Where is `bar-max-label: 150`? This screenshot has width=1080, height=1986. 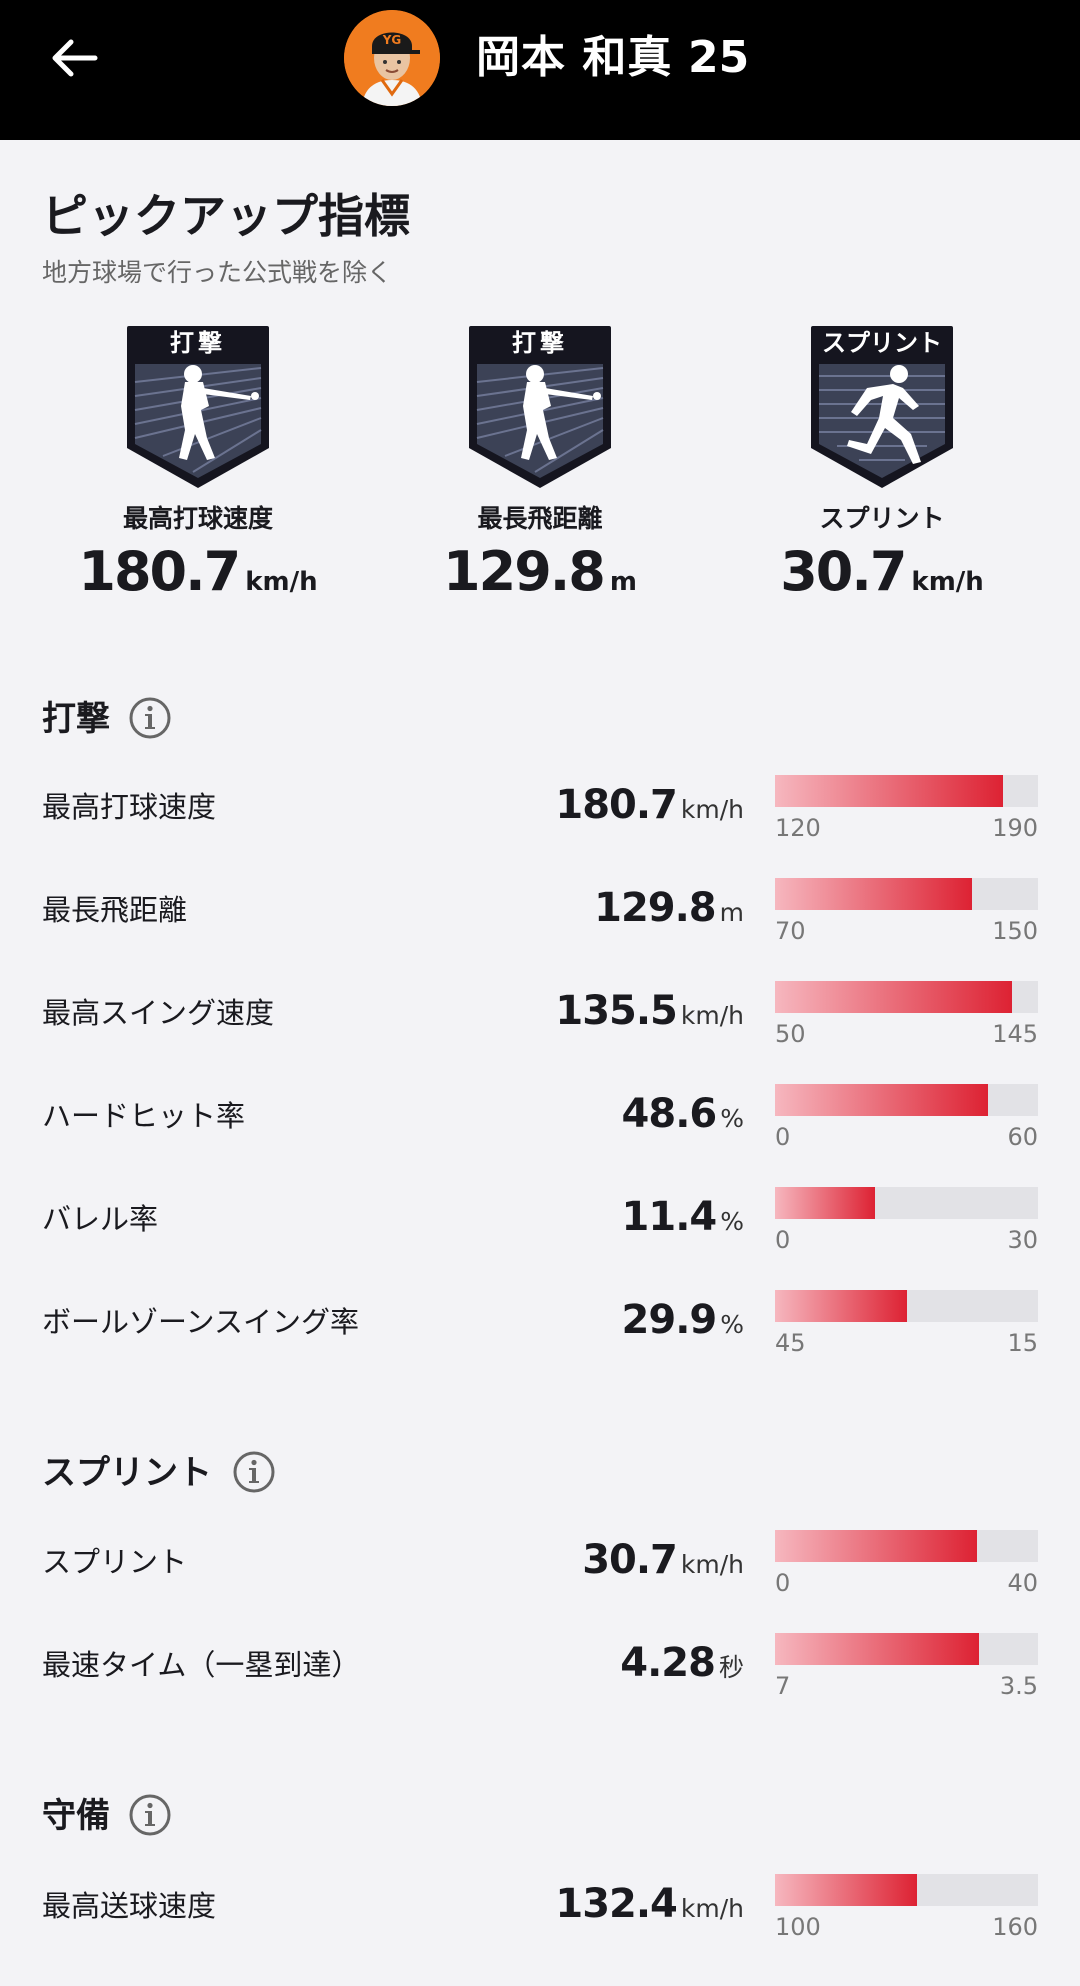
bar-max-label: 150 is located at coordinates (1015, 931).